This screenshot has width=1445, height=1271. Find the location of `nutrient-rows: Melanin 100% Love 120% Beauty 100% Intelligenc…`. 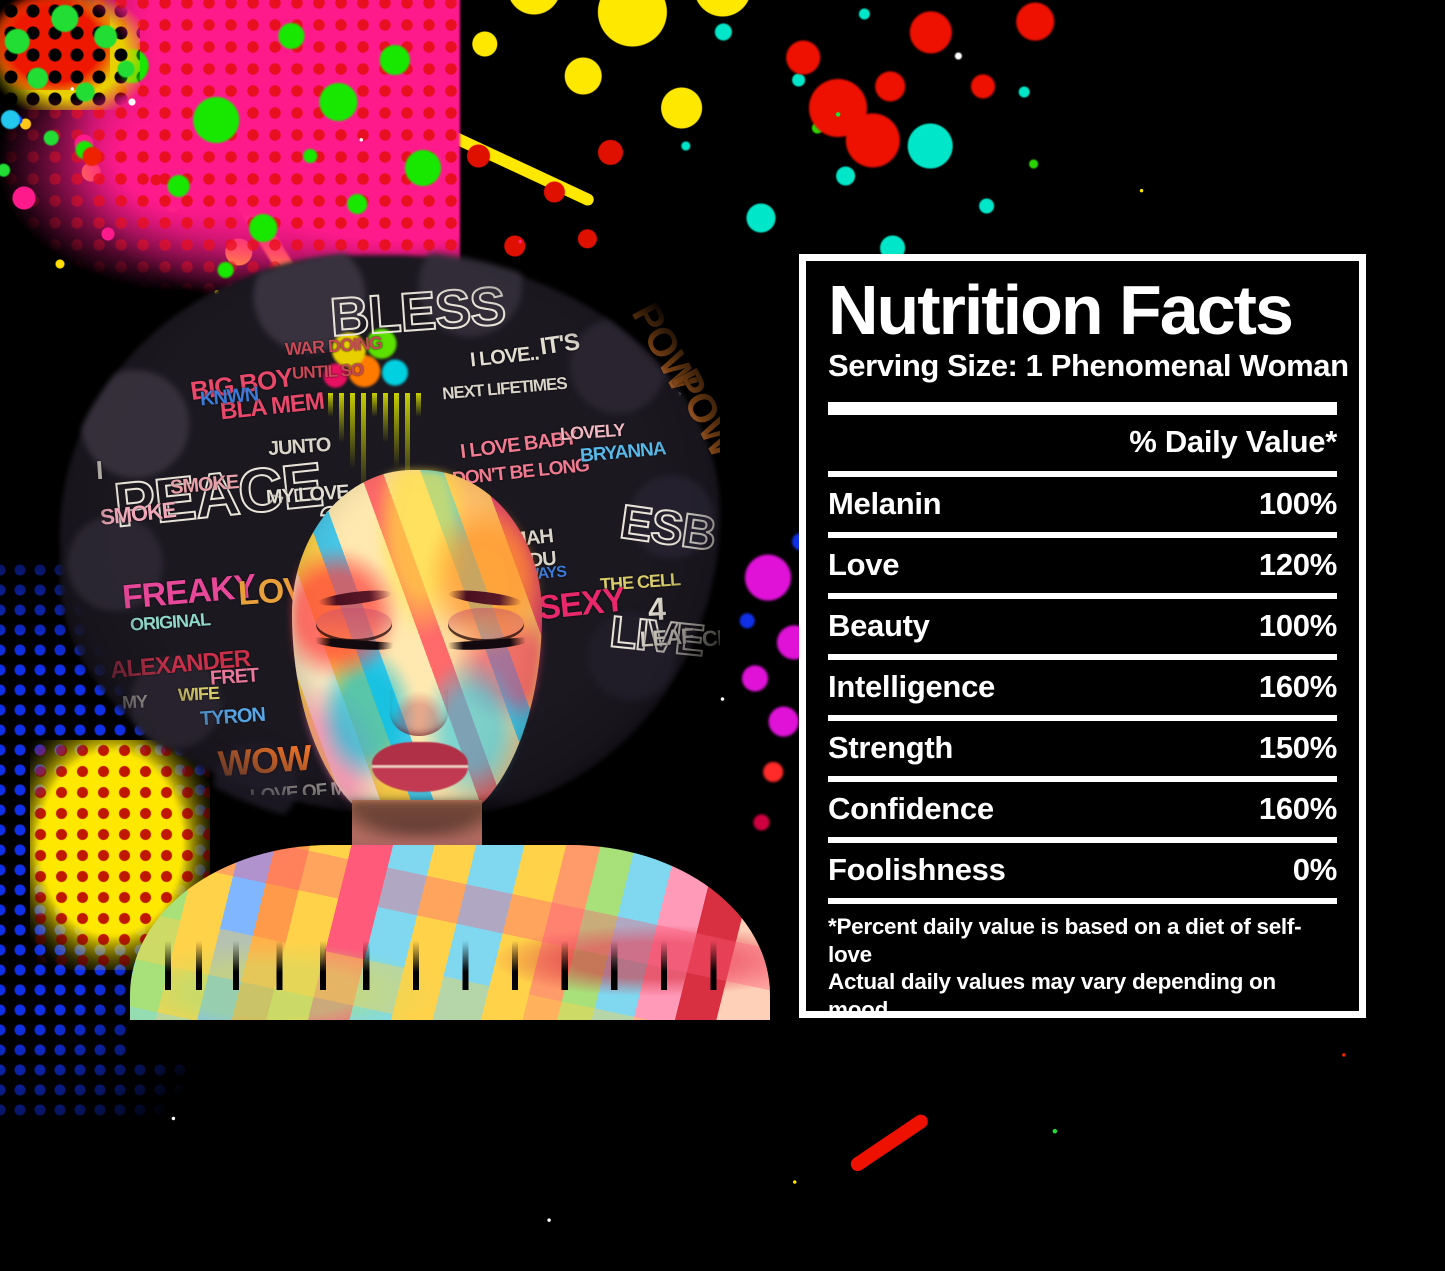

nutrient-rows: Melanin 100% Love 120% Beauty 100% Intelligenc… is located at coordinates (1082, 691).